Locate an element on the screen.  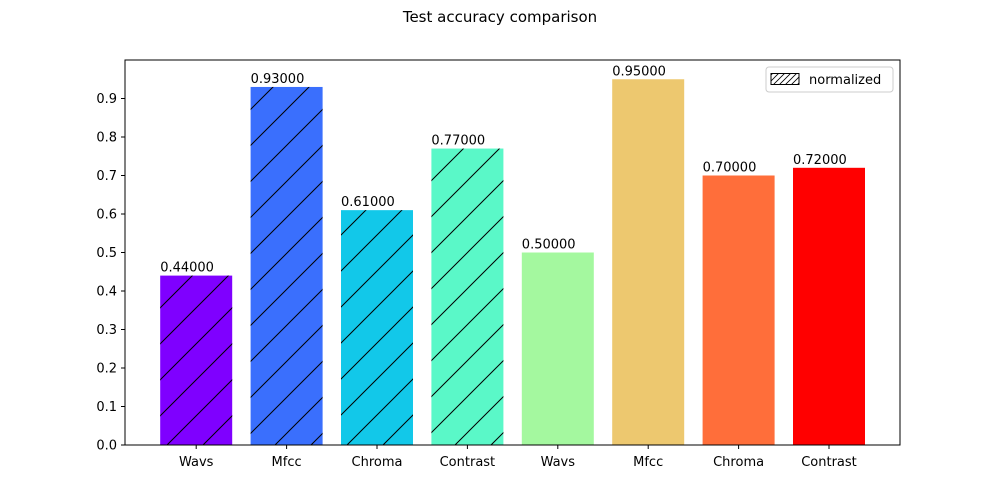
y-tick-label-2: 0.2 is located at coordinates (106, 369).